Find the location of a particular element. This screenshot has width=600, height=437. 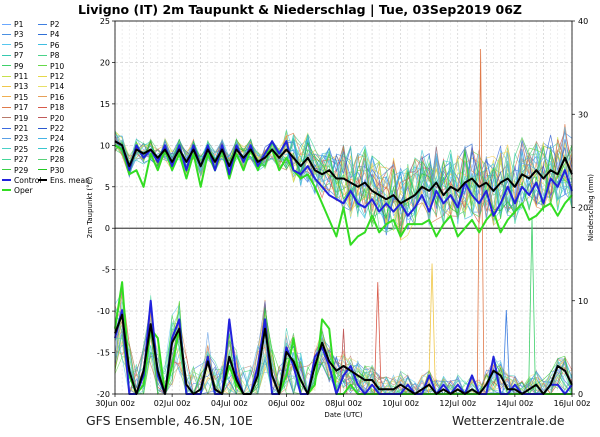

legend-item-p1: P1 is located at coordinates (12, 24).